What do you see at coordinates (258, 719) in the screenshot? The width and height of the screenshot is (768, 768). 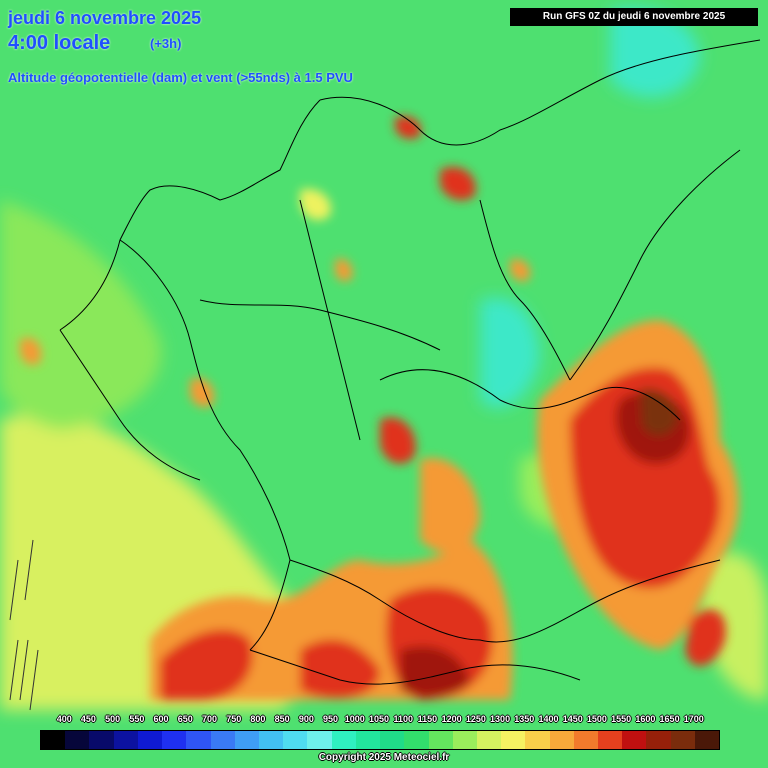 I see `legend-tick-label: 800` at bounding box center [258, 719].